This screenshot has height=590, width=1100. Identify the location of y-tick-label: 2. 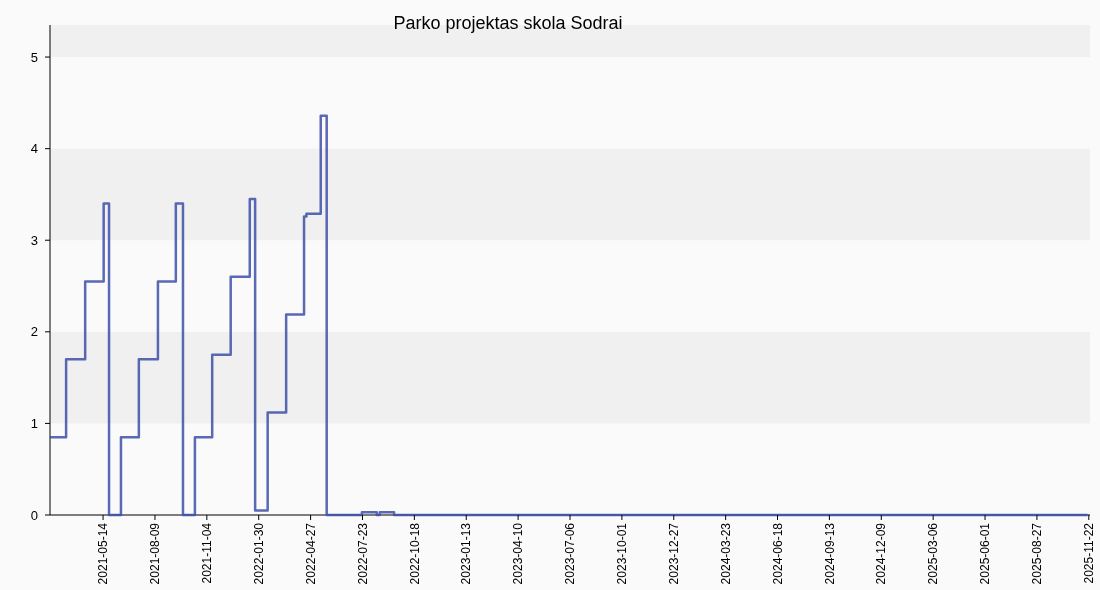
(34, 332).